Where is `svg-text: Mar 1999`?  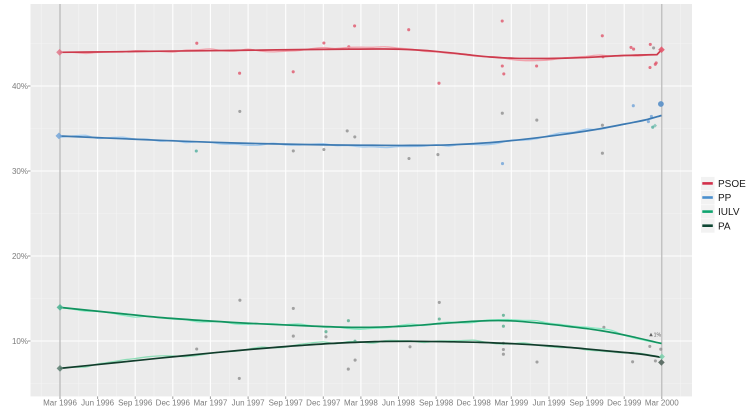
svg-text: Mar 1999 is located at coordinates (511, 403).